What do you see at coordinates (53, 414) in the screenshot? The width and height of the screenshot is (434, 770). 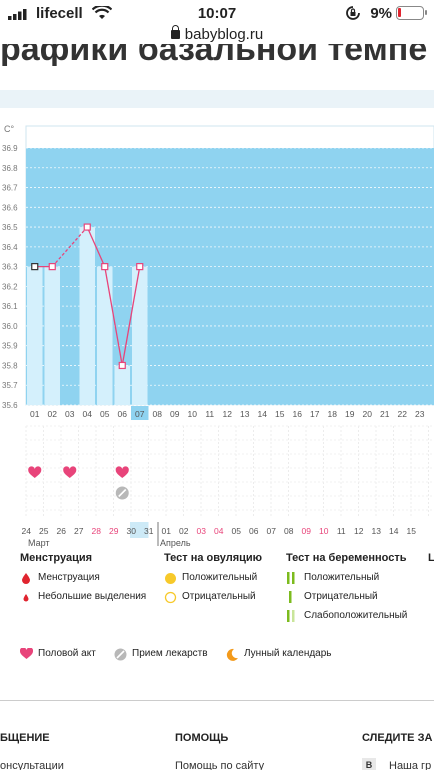 I see `cycle-day-label: 02` at bounding box center [53, 414].